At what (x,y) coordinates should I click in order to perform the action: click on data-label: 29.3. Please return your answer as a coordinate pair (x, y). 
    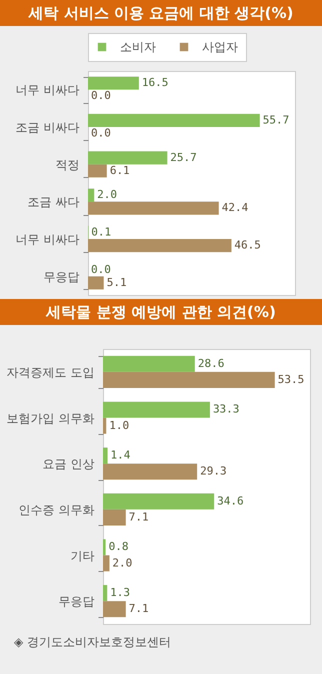
    Looking at the image, I should click on (213, 471).